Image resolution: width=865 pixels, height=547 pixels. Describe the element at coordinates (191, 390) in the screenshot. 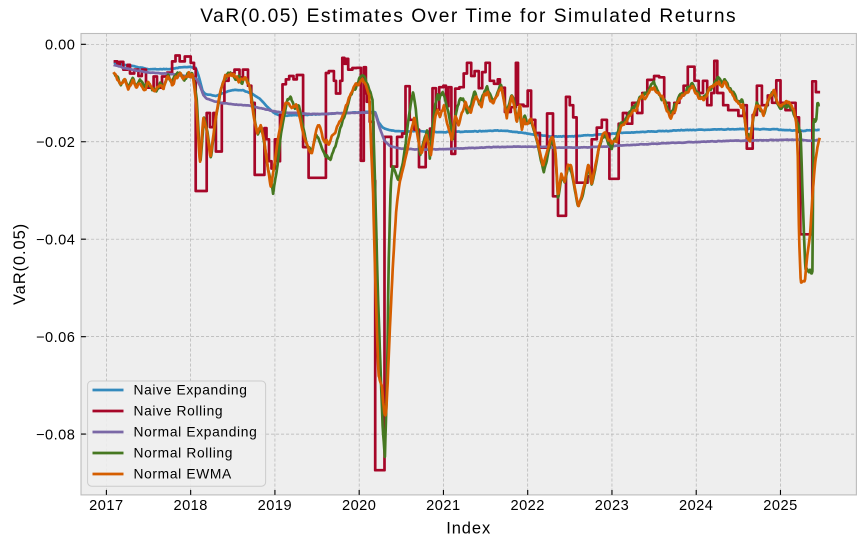

I see `svg-text: Naive Expanding` at that location.